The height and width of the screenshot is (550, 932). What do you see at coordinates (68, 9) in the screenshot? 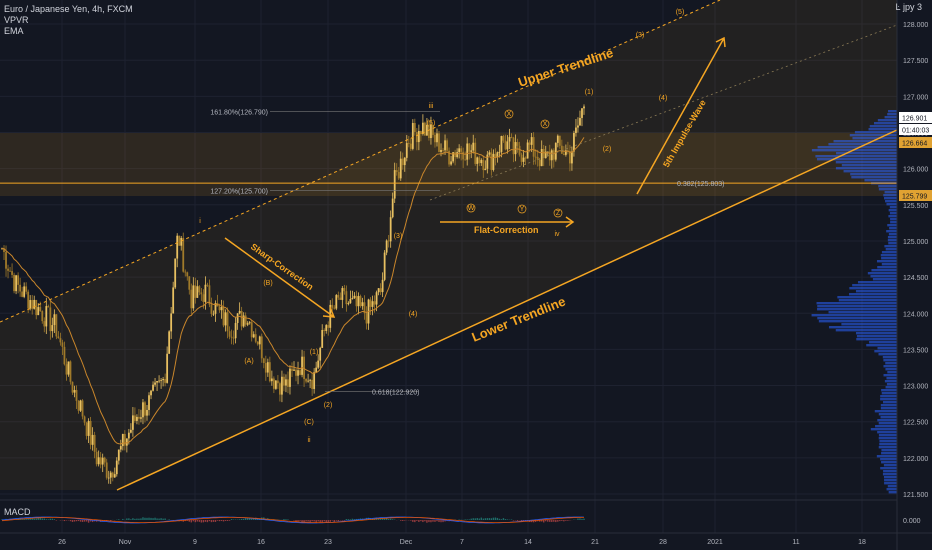
I see `symbol-title: Euro / Japanese Yen, 4h, FXCM` at bounding box center [68, 9].